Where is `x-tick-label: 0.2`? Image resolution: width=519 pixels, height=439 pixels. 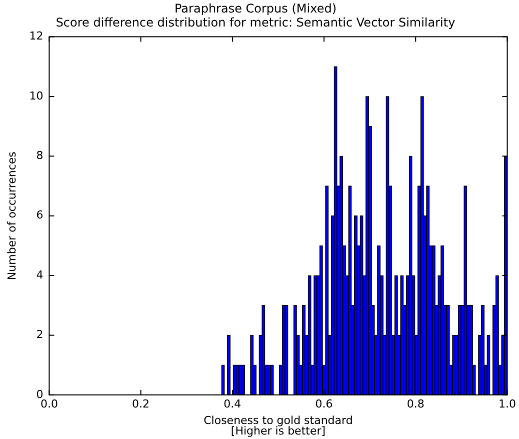
x-tick-label: 0.2 is located at coordinates (141, 403).